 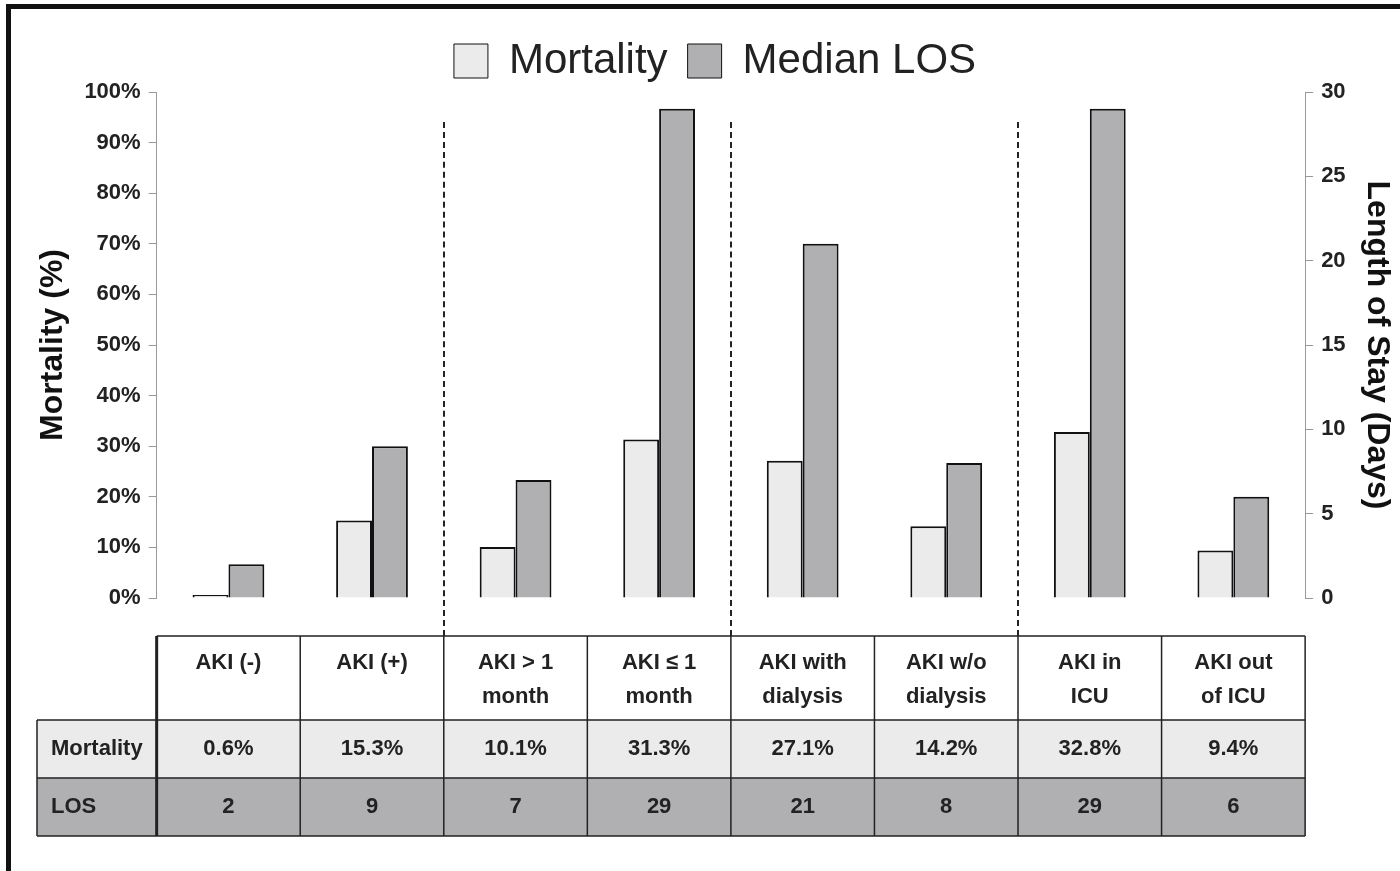 What do you see at coordinates (1327, 512) in the screenshot?
I see `y2-tick-label: 5` at bounding box center [1327, 512].